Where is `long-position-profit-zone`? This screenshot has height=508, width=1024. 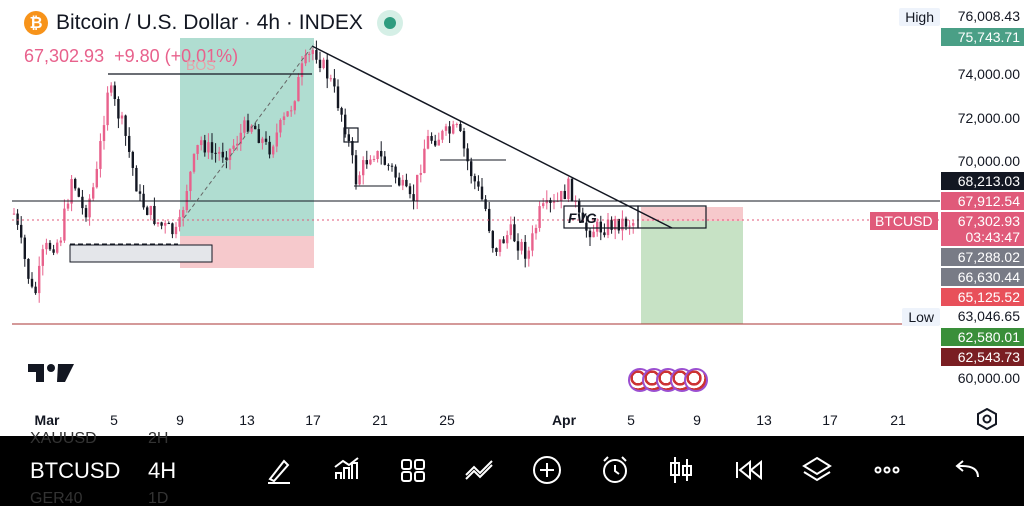
long-position-profit-zone is located at coordinates (247, 137).